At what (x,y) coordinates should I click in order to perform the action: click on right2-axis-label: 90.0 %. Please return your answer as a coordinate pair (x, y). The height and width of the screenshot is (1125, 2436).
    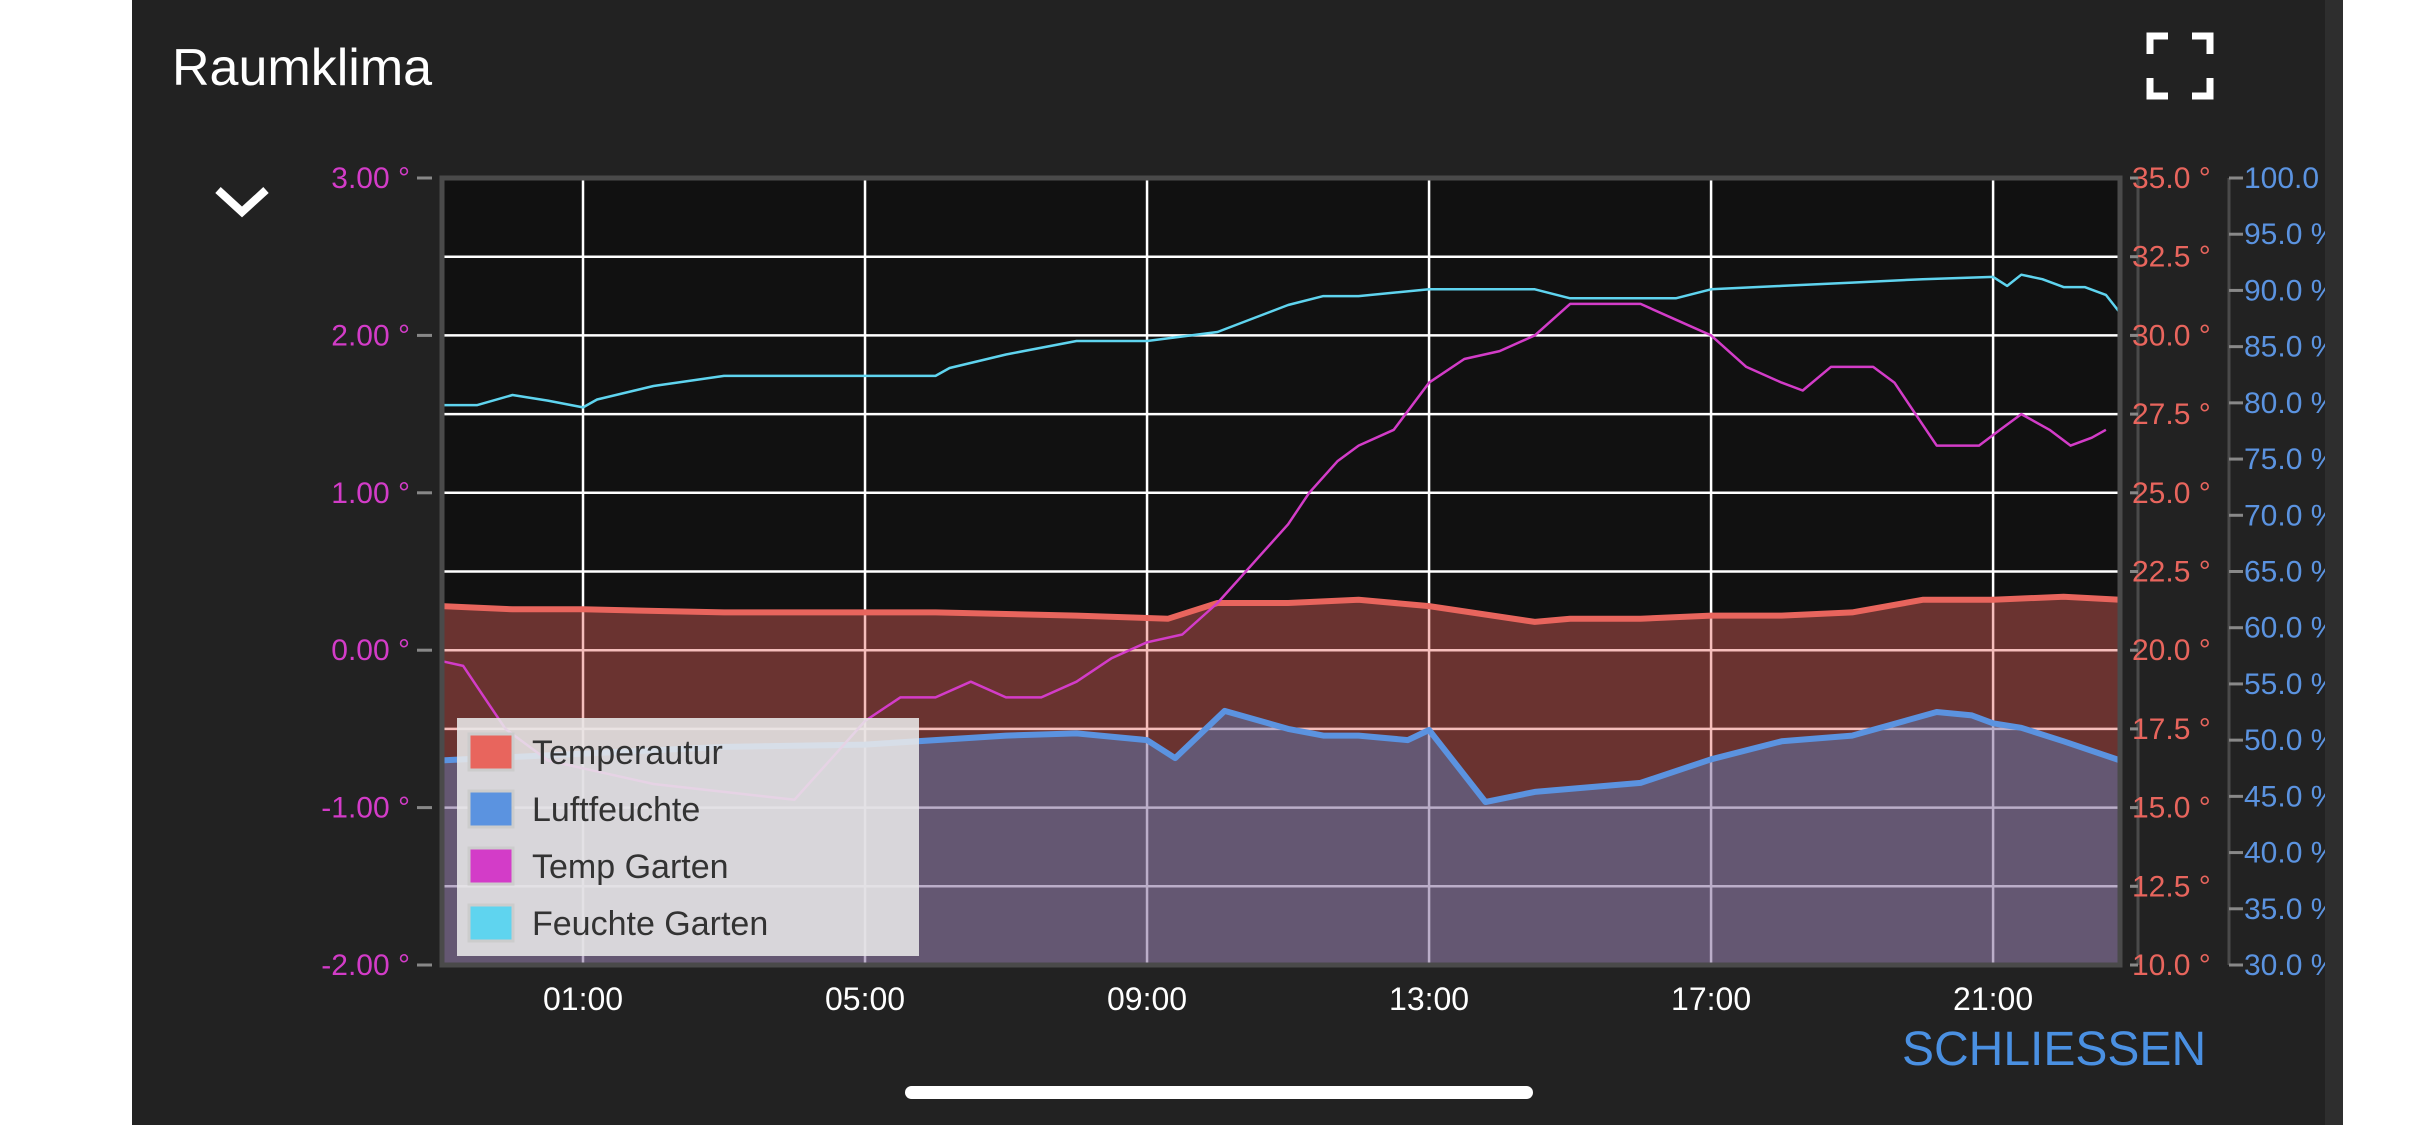
    Looking at the image, I should click on (2284, 290).